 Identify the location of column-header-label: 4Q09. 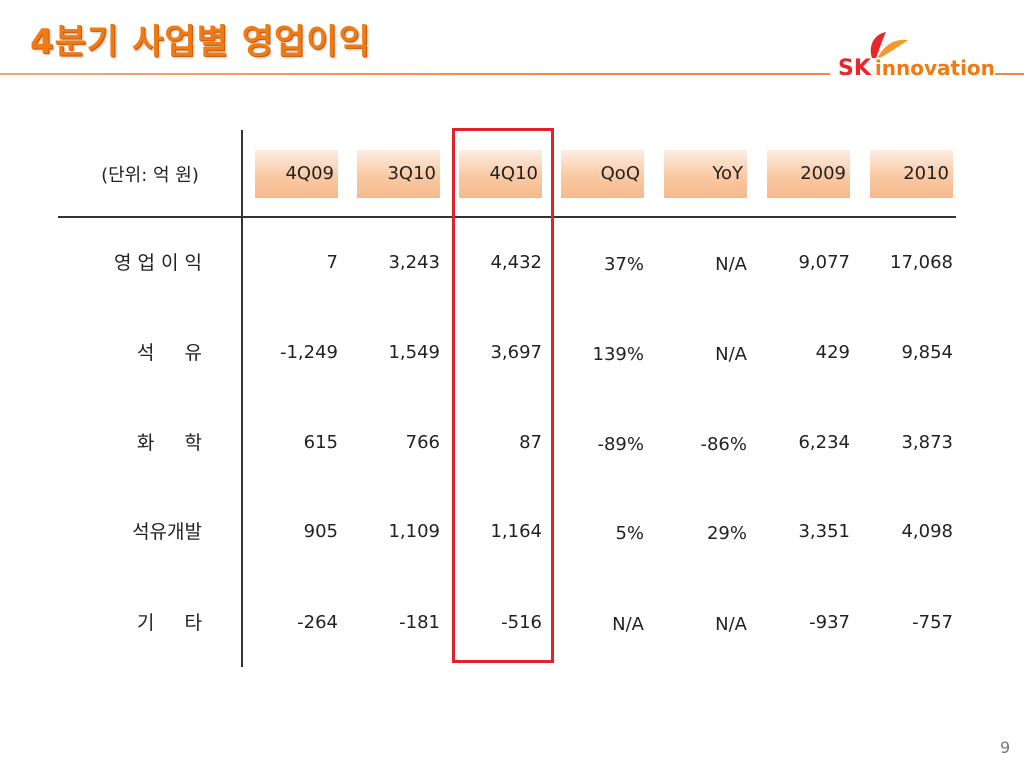
(309, 173).